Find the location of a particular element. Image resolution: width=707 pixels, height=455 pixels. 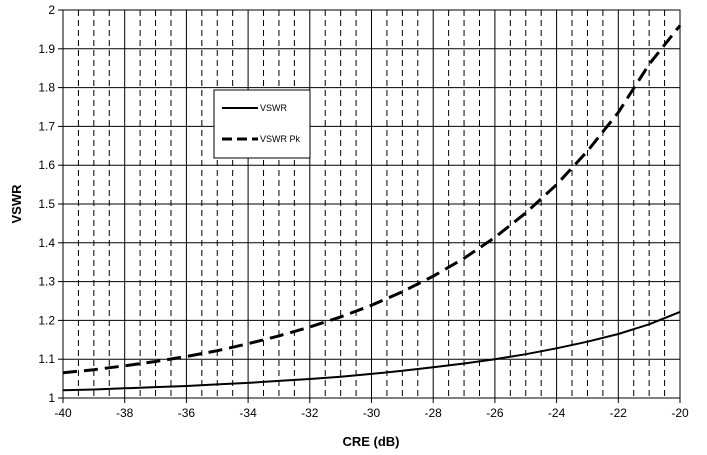

x-tick-label: -20 is located at coordinates (680, 413).